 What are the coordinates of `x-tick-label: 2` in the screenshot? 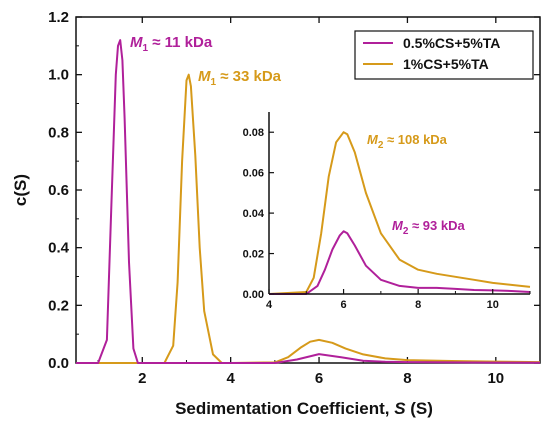 It's located at (142, 378).